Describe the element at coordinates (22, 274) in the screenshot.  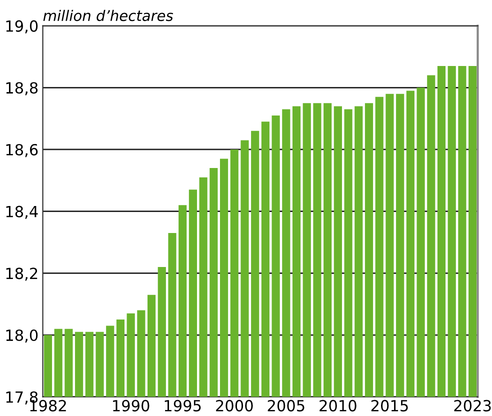
I see `y-tick-label: 18,2` at that location.